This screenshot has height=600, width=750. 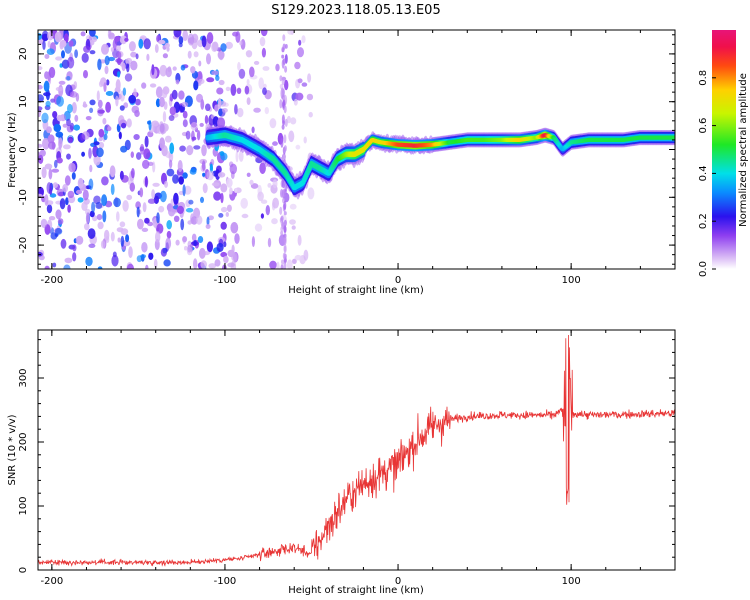 I want to click on snr-x-tick-label: 100, so click(x=571, y=581).